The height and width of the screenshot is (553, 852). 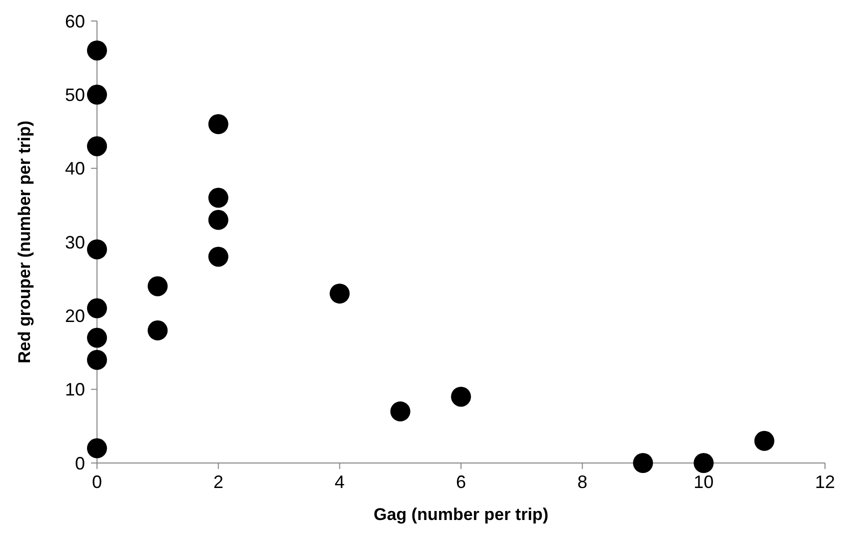 What do you see at coordinates (704, 482) in the screenshot?
I see `x-tick-label: 10` at bounding box center [704, 482].